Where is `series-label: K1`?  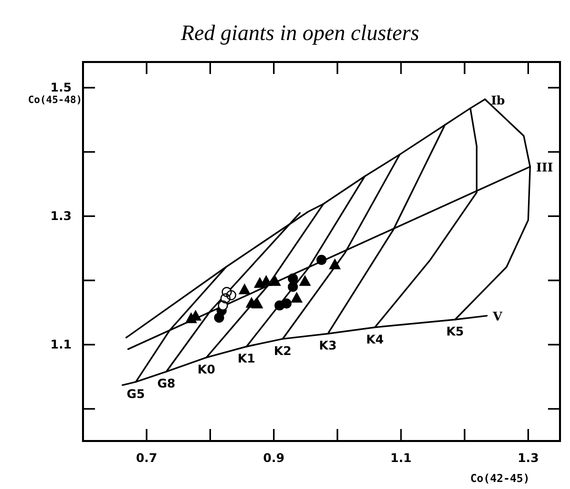
series-label: K1 is located at coordinates (247, 359).